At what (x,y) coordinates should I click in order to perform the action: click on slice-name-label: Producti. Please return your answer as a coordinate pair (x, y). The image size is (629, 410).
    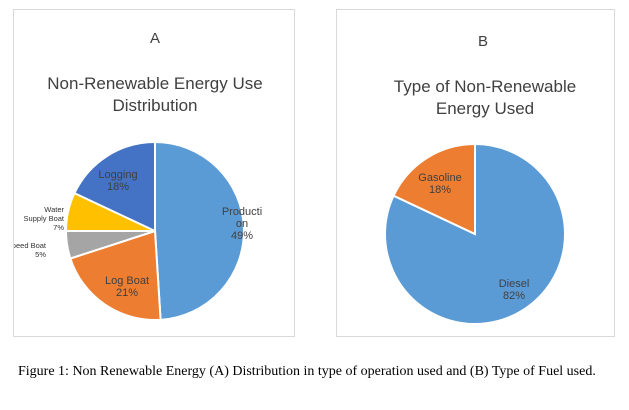
    Looking at the image, I should click on (242, 212).